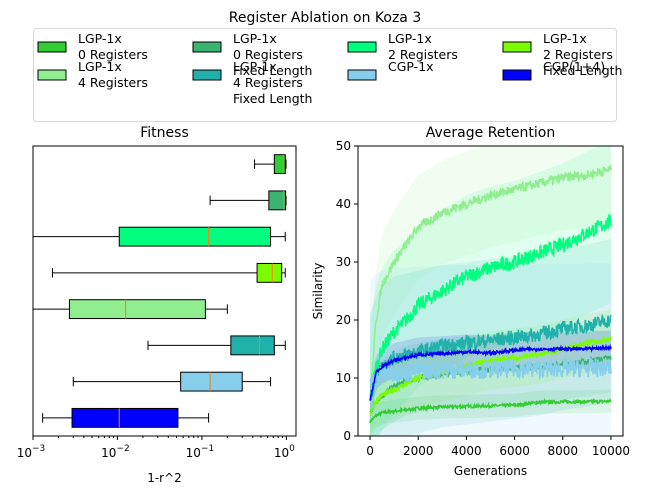  Describe the element at coordinates (611, 451) in the screenshot. I see `x-tick-label: 10000` at that location.